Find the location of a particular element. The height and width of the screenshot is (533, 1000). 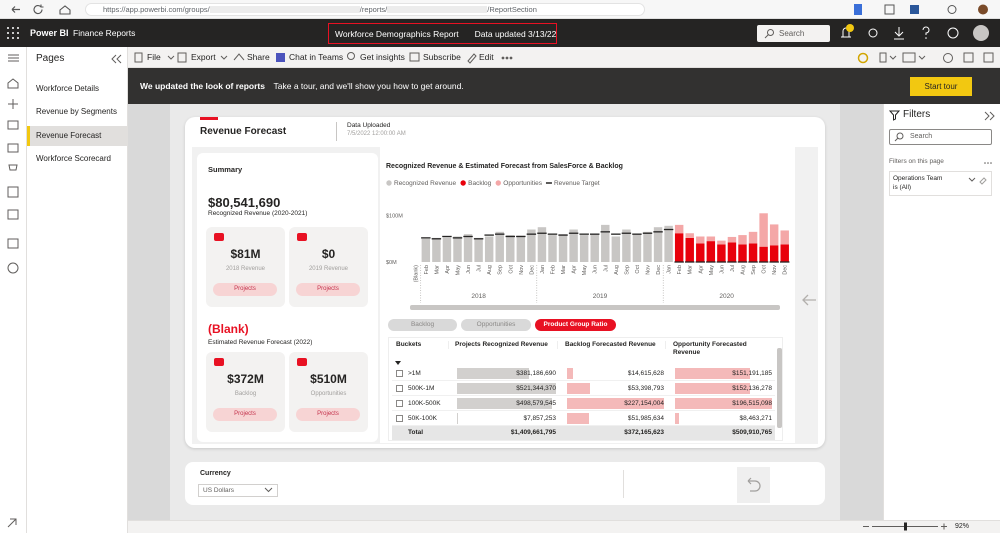

kpi-value: $372M is located at coordinates (245, 379).